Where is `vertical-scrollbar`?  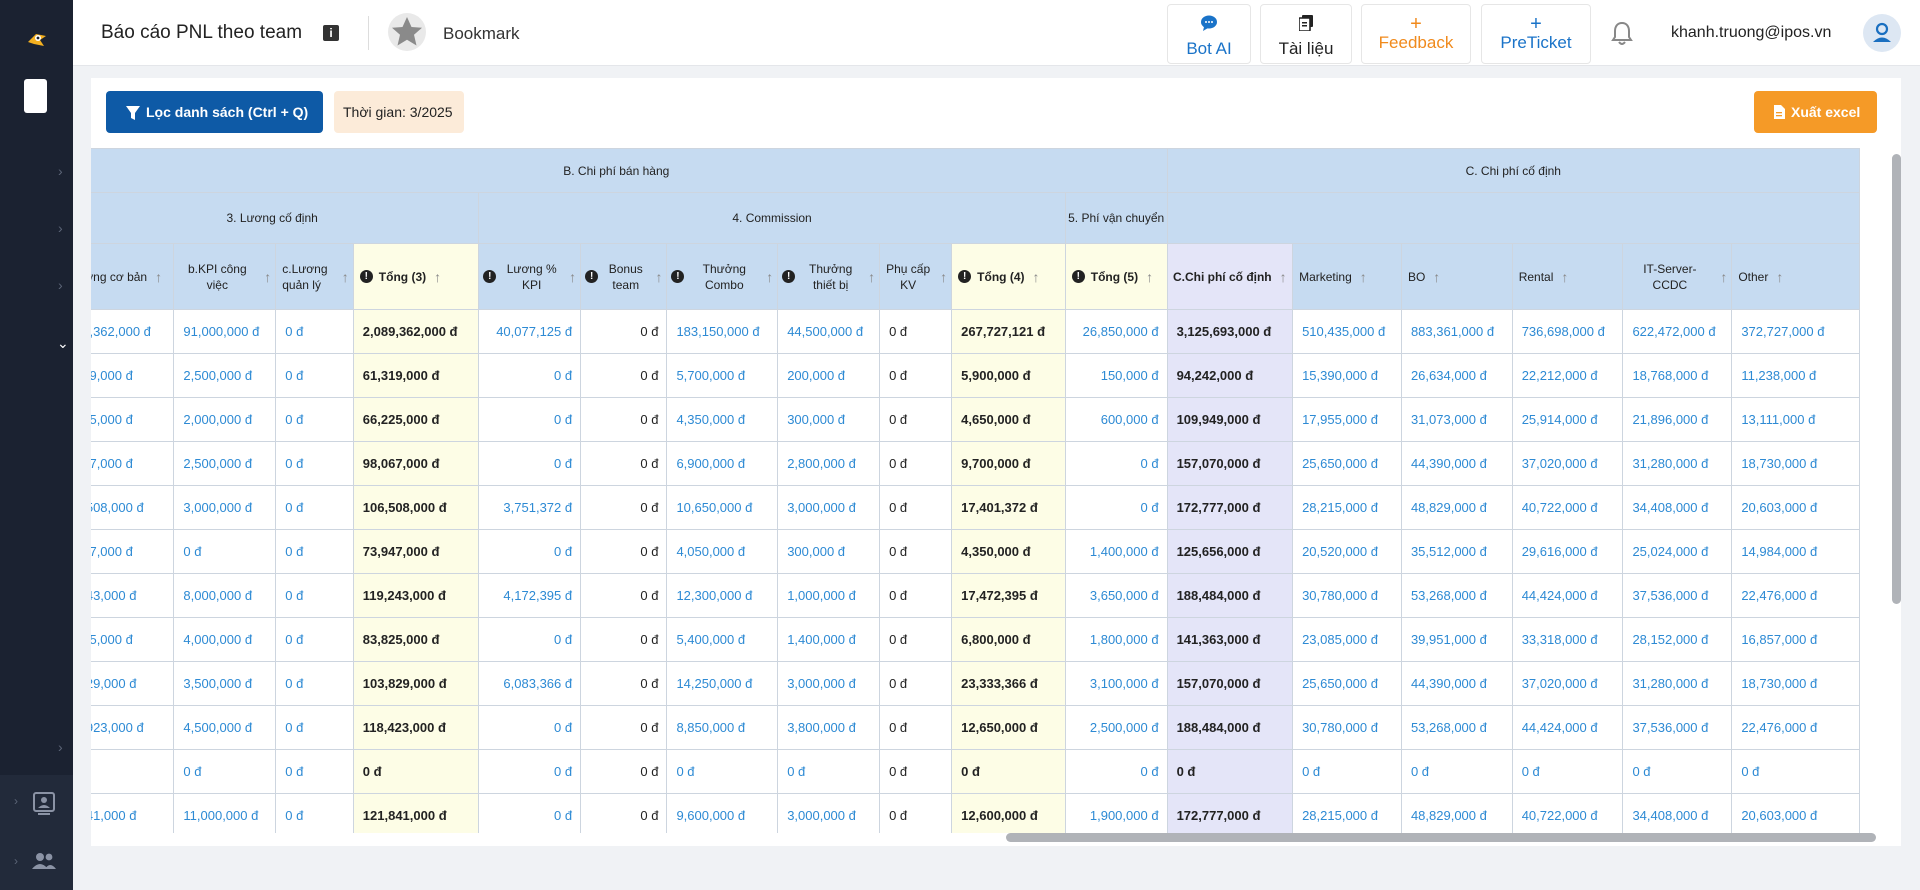
vertical-scrollbar is located at coordinates (1896, 379).